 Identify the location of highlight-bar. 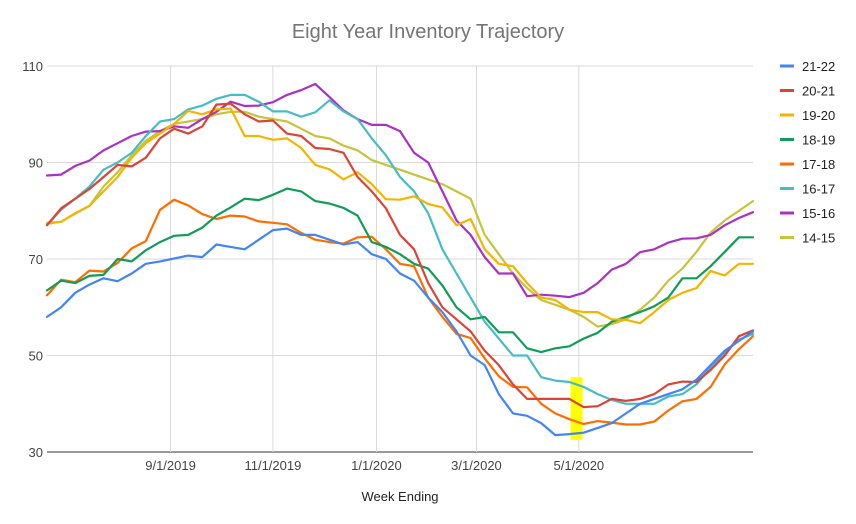
(576, 408).